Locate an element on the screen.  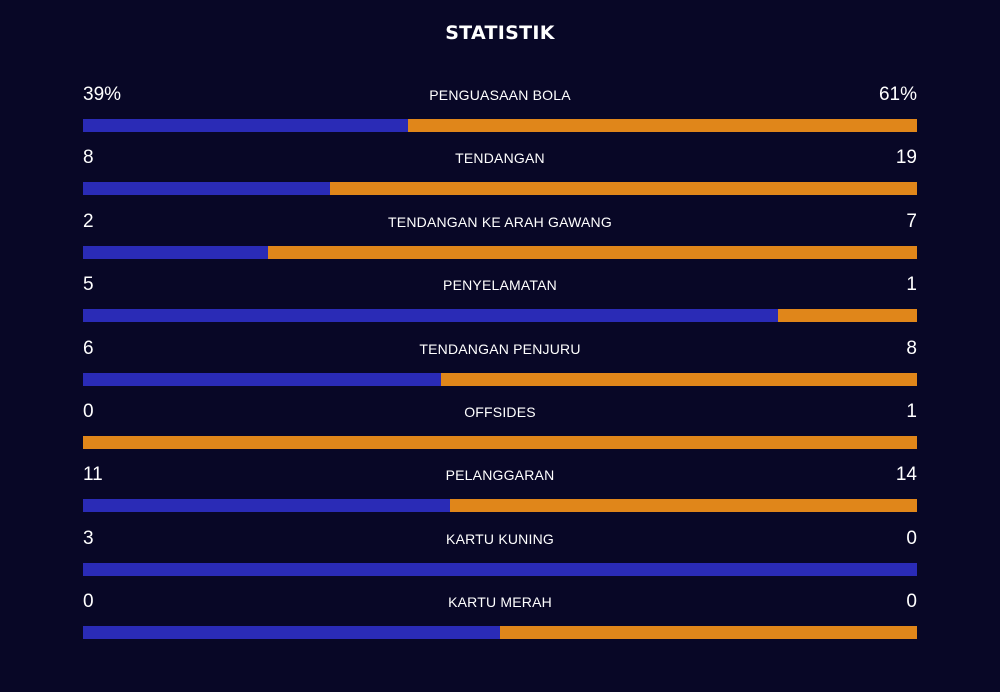
stat-label: KARTU MERAH is located at coordinates (500, 602).